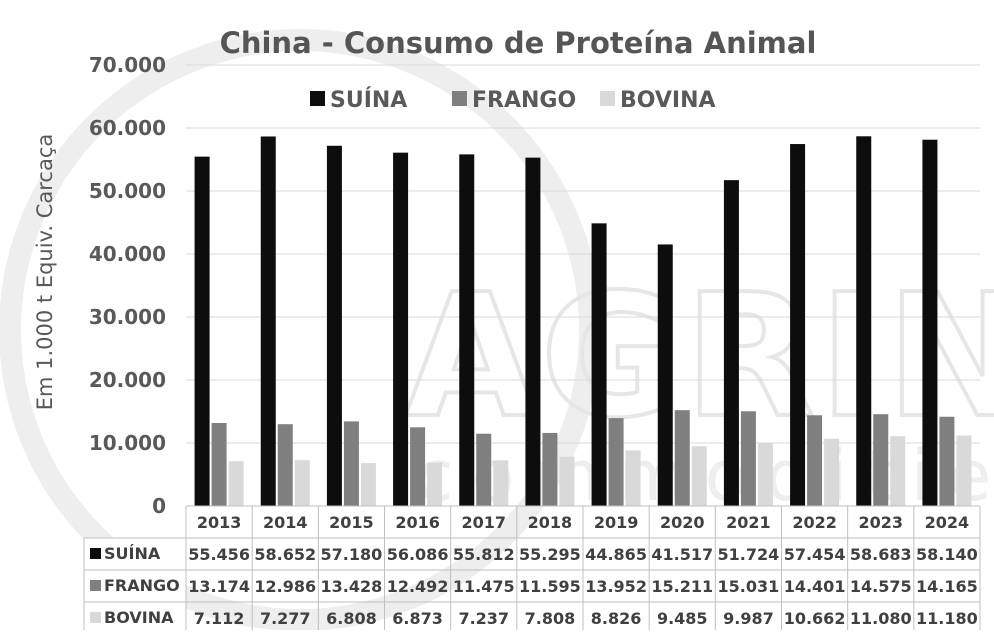 This screenshot has width=994, height=635. What do you see at coordinates (518, 43) in the screenshot?
I see `chart-title: China - Consumo de Proteína Animal` at bounding box center [518, 43].